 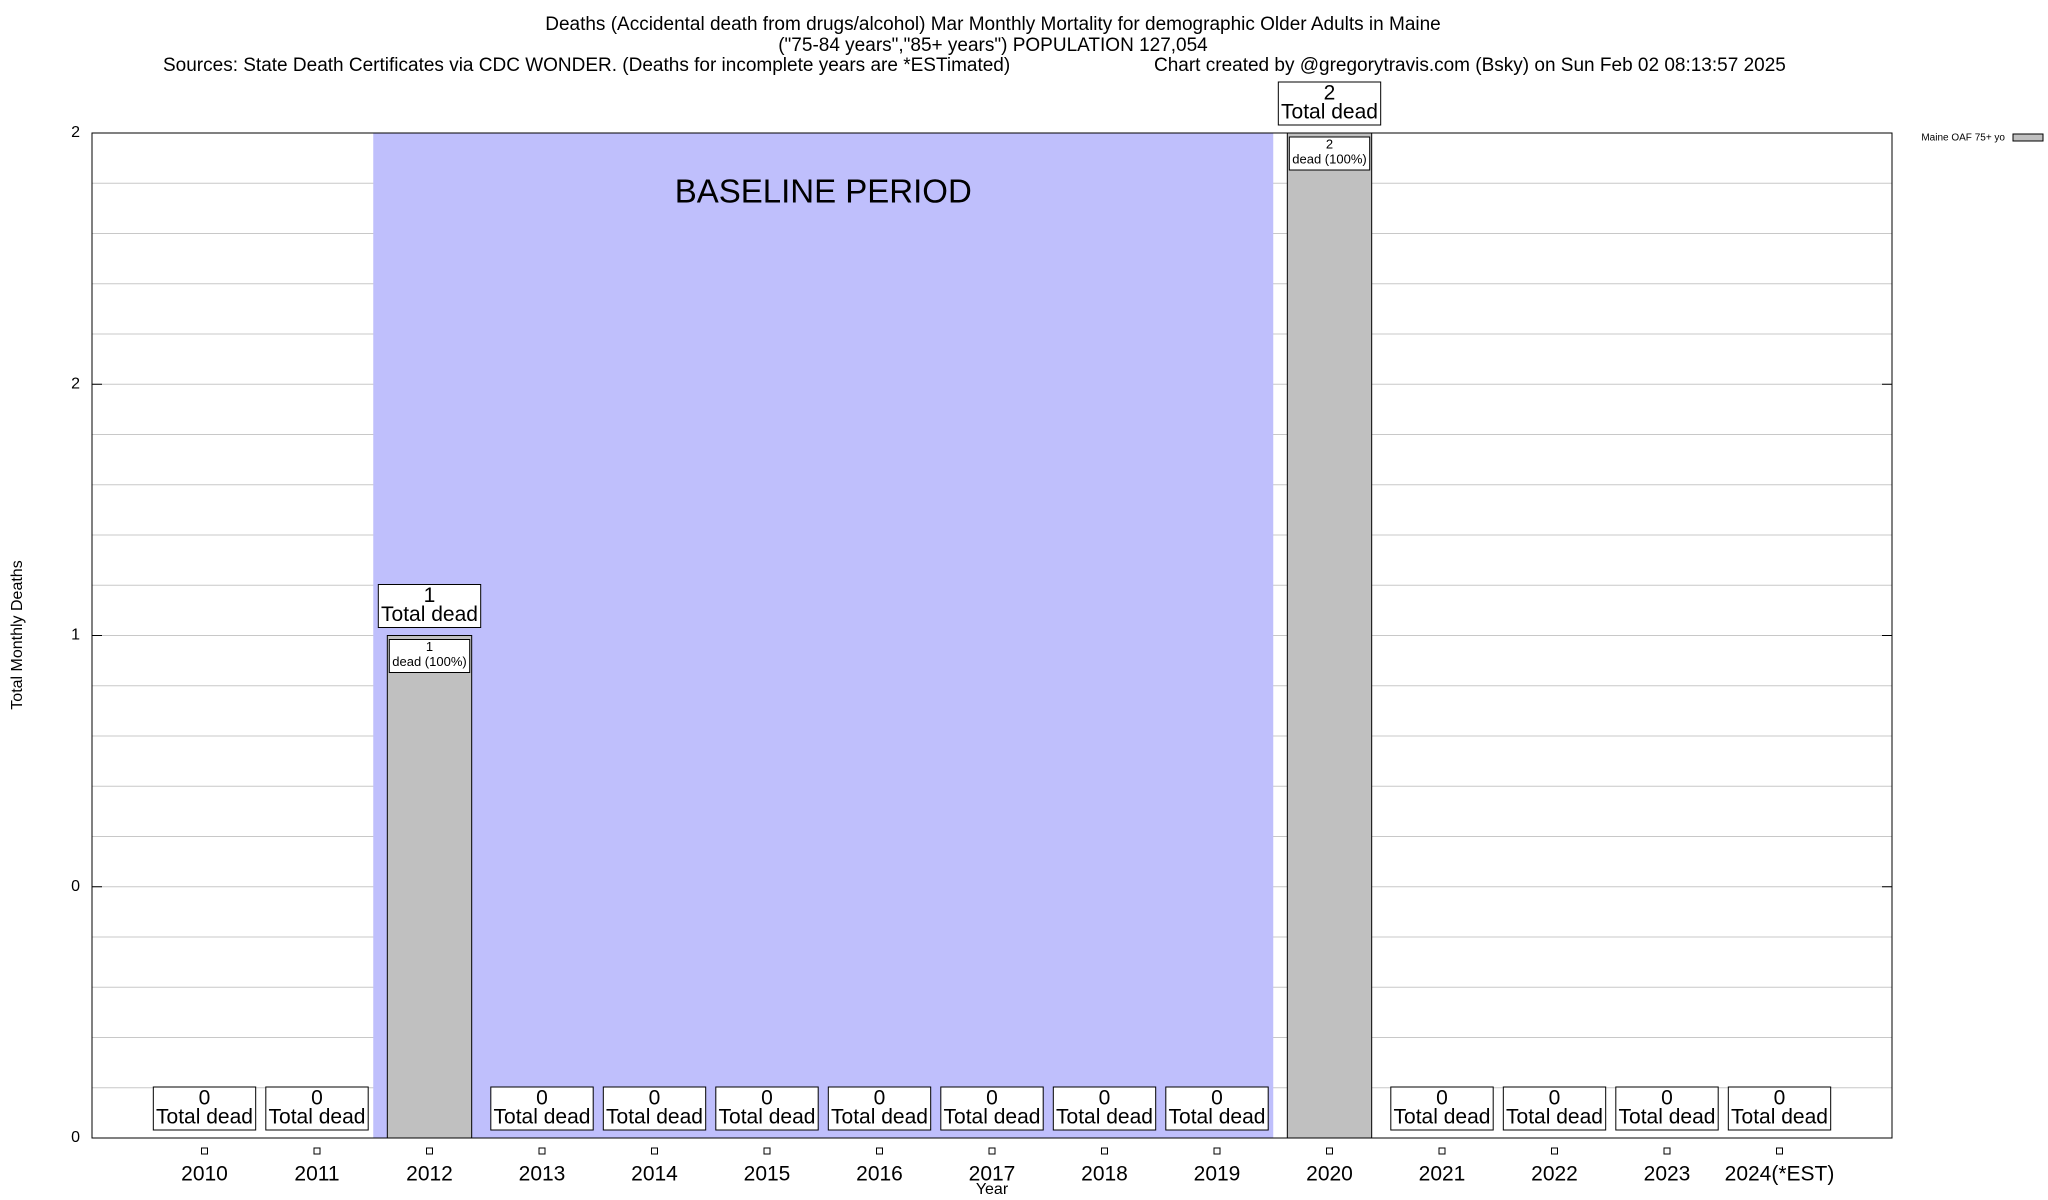 What do you see at coordinates (879, 1174) in the screenshot?
I see `x-tick-label: 2016` at bounding box center [879, 1174].